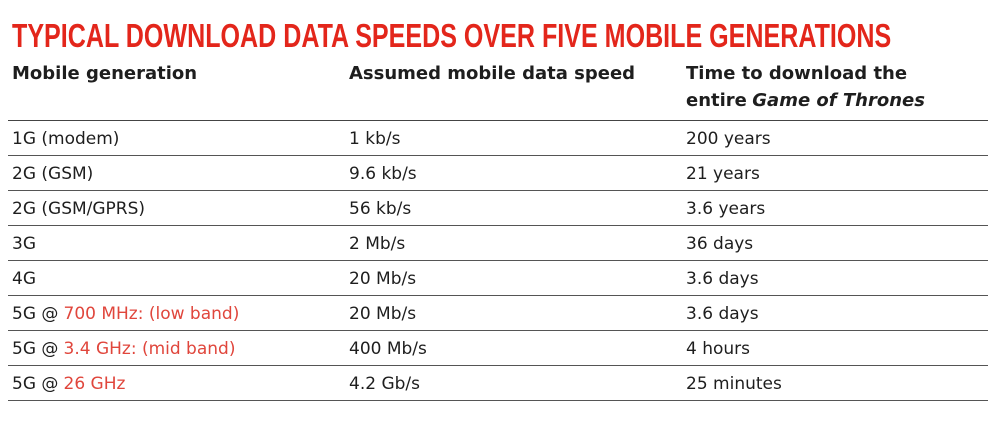 The height and width of the screenshot is (426, 1000). What do you see at coordinates (513, 348) in the screenshot?
I see `table-cell: 400 Mb/s` at bounding box center [513, 348].